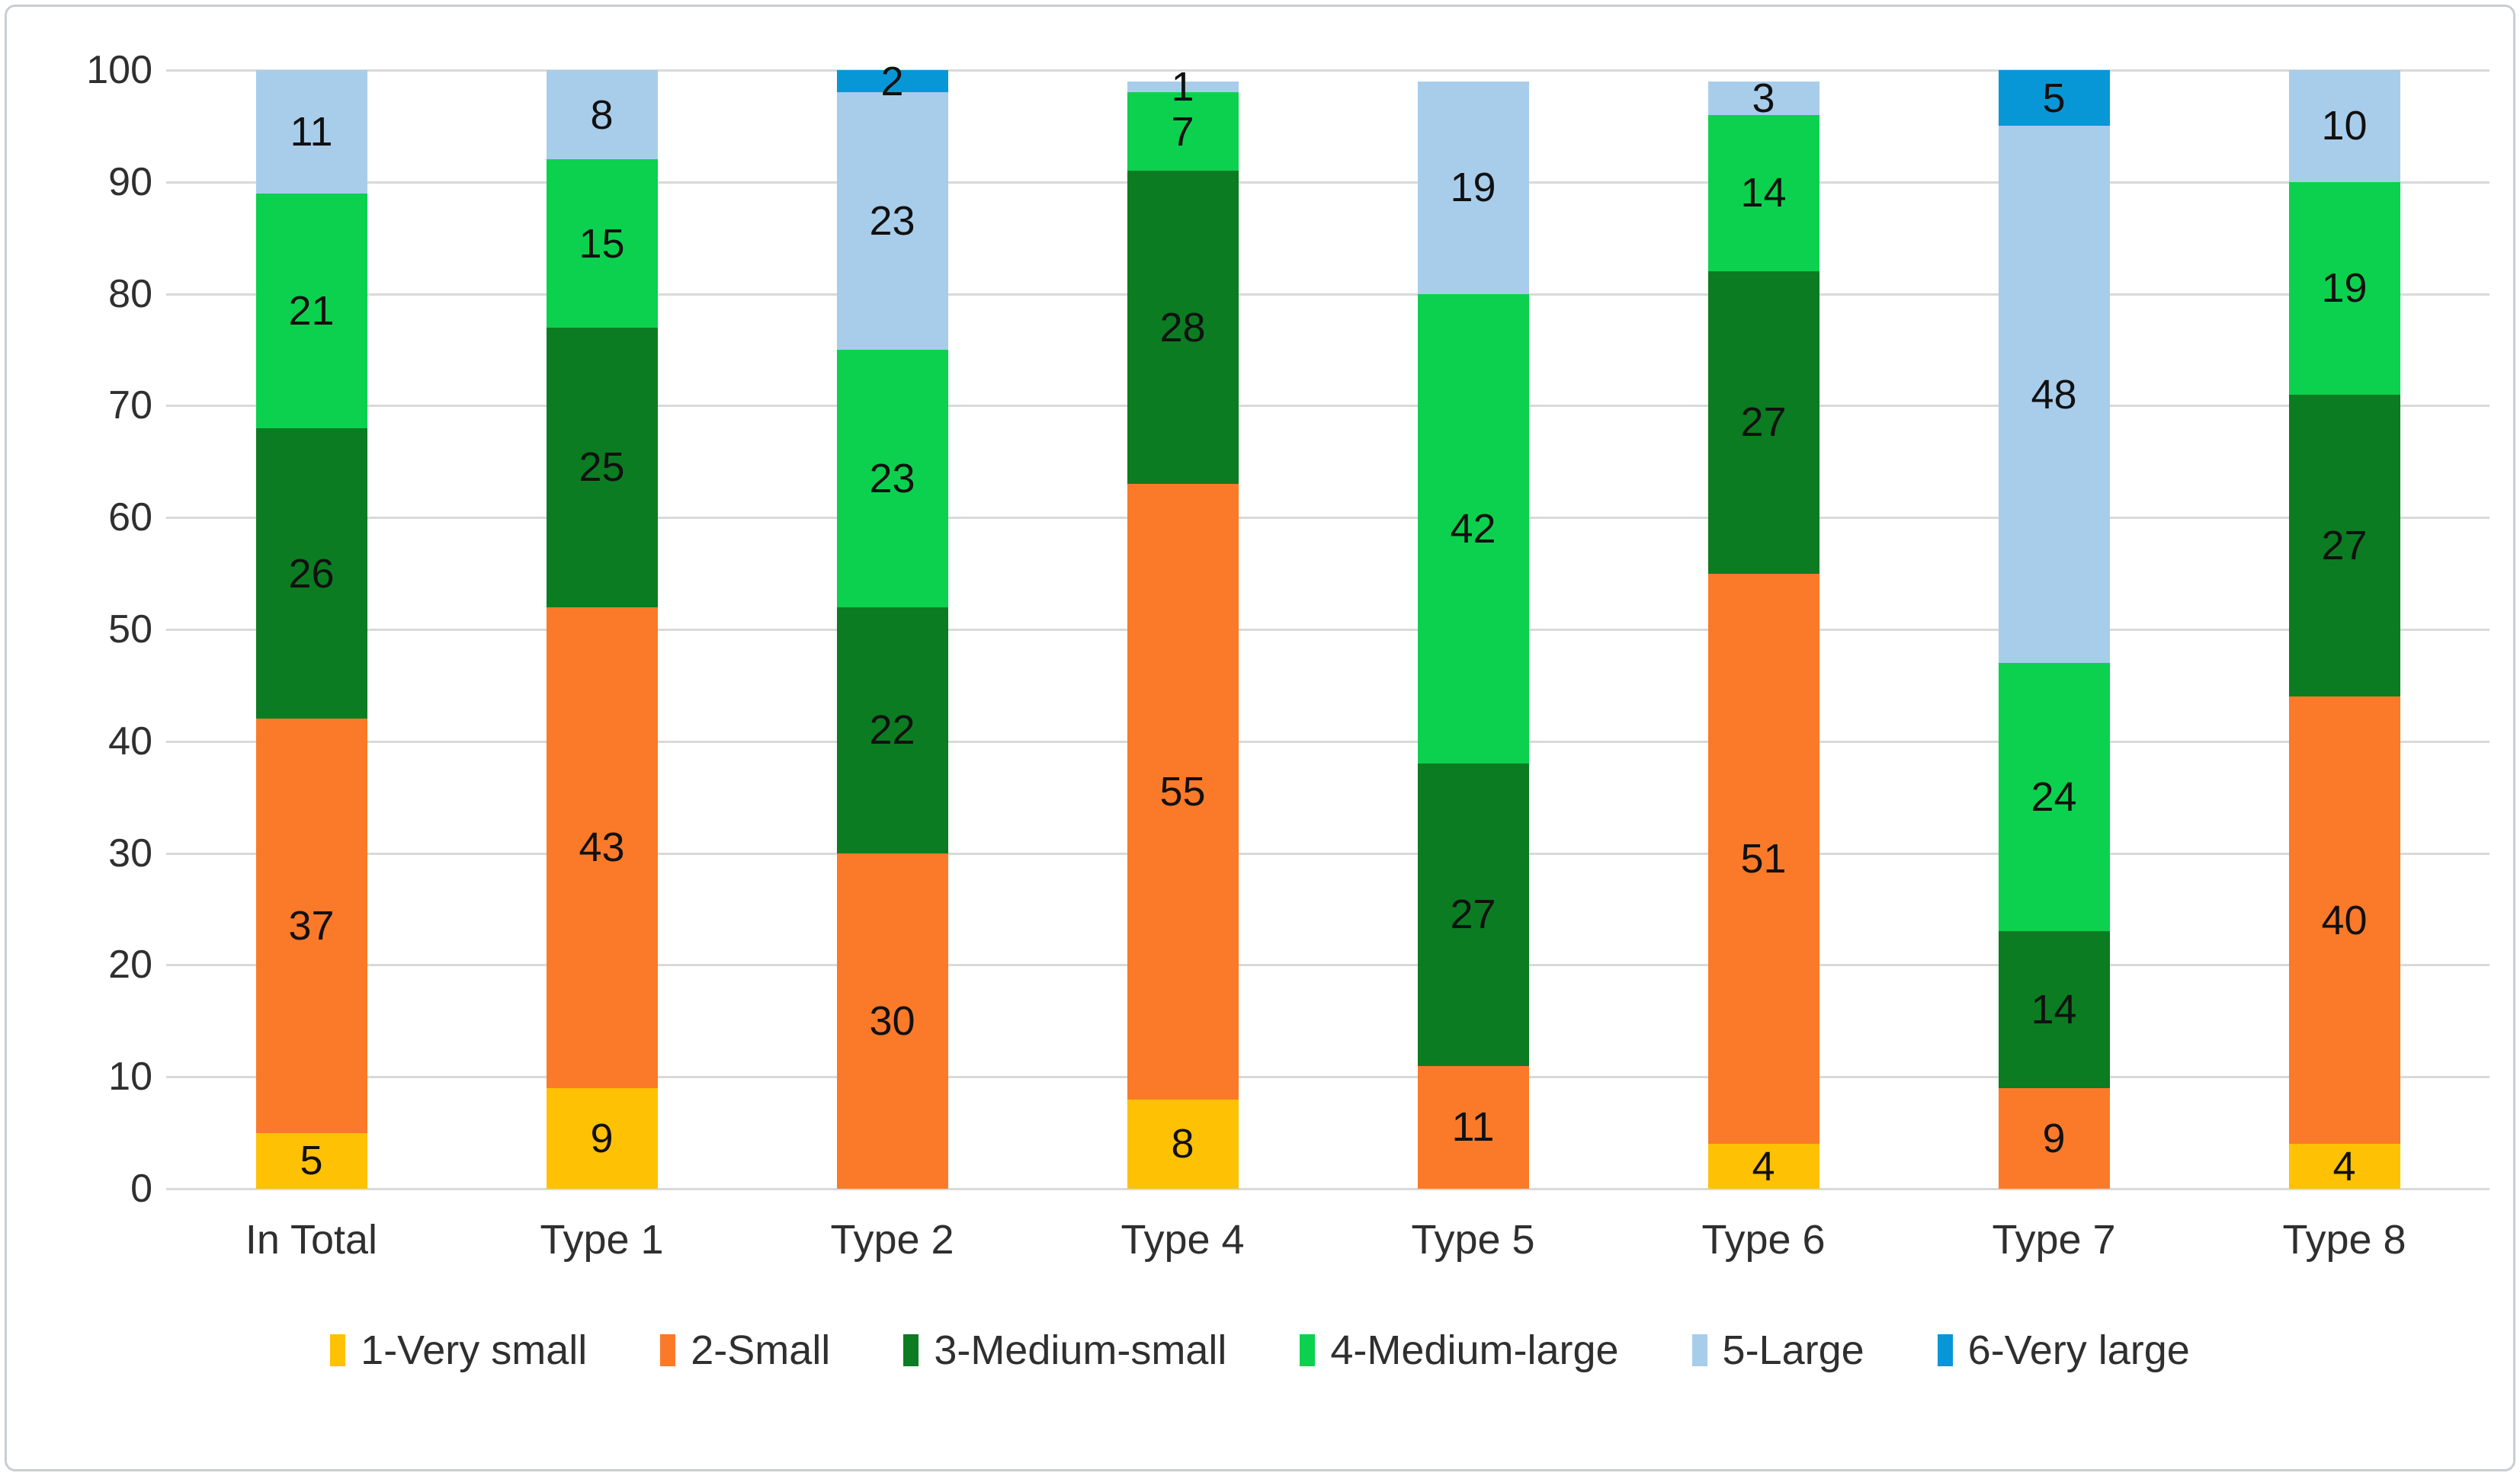 The width and height of the screenshot is (2520, 1476). I want to click on bar-segment: 4, so click(1763, 1166).